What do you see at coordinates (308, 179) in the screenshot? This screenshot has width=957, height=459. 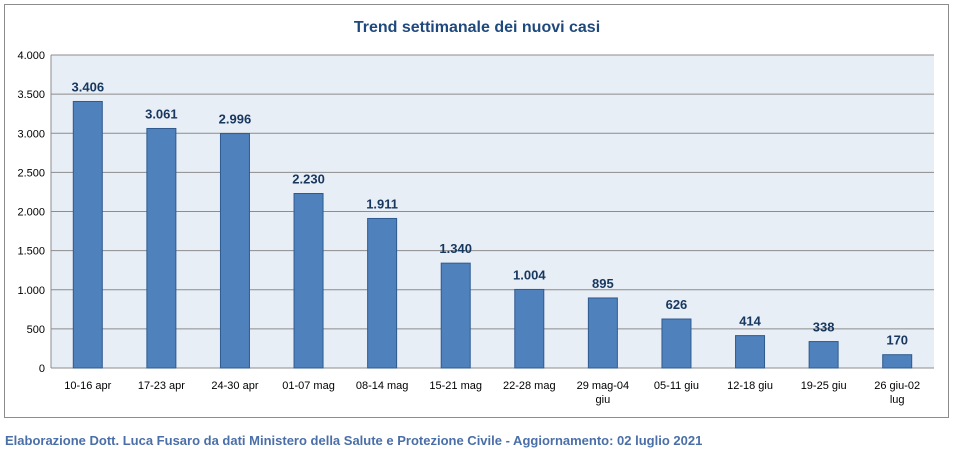 I see `data-label: 2.230` at bounding box center [308, 179].